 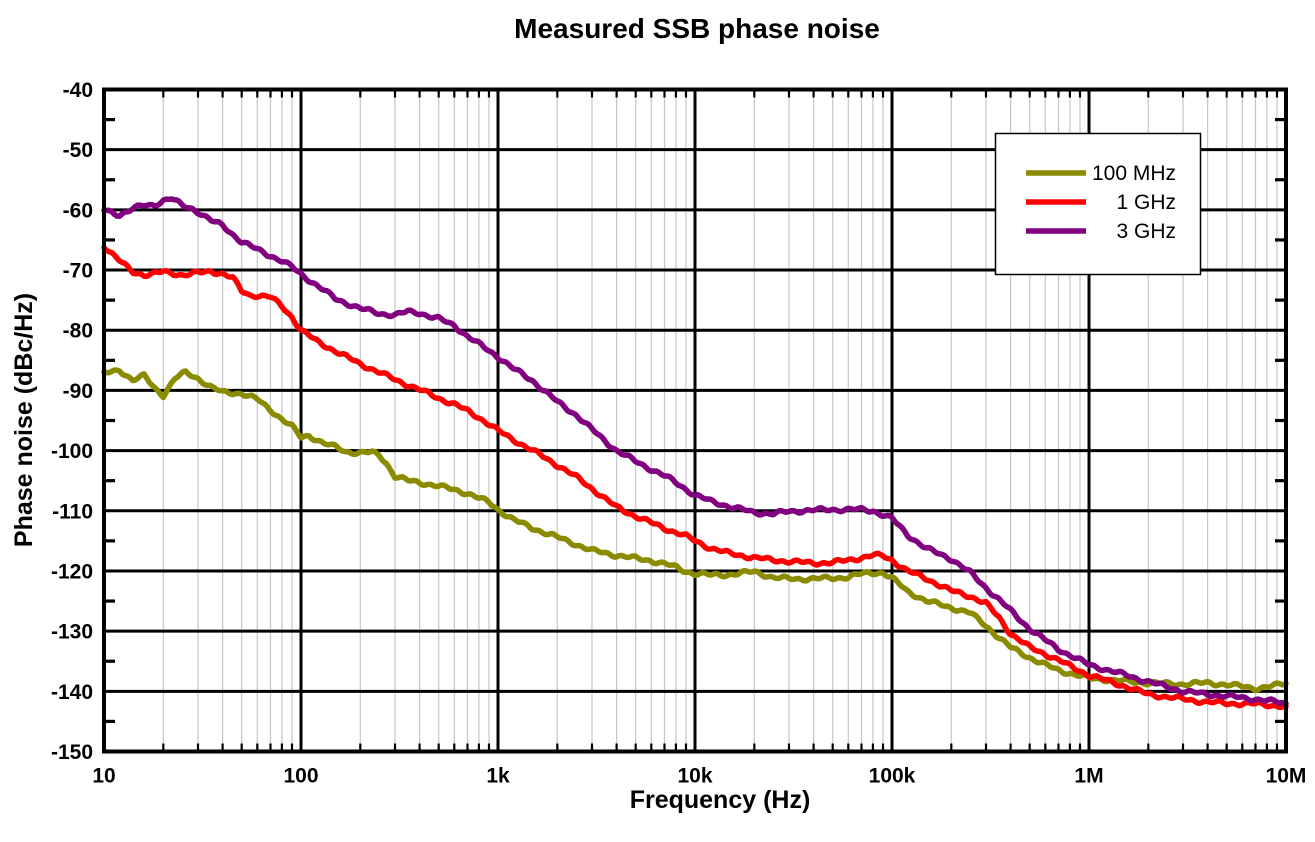 What do you see at coordinates (1286, 776) in the screenshot?
I see `x-tick-label: 10M` at bounding box center [1286, 776].